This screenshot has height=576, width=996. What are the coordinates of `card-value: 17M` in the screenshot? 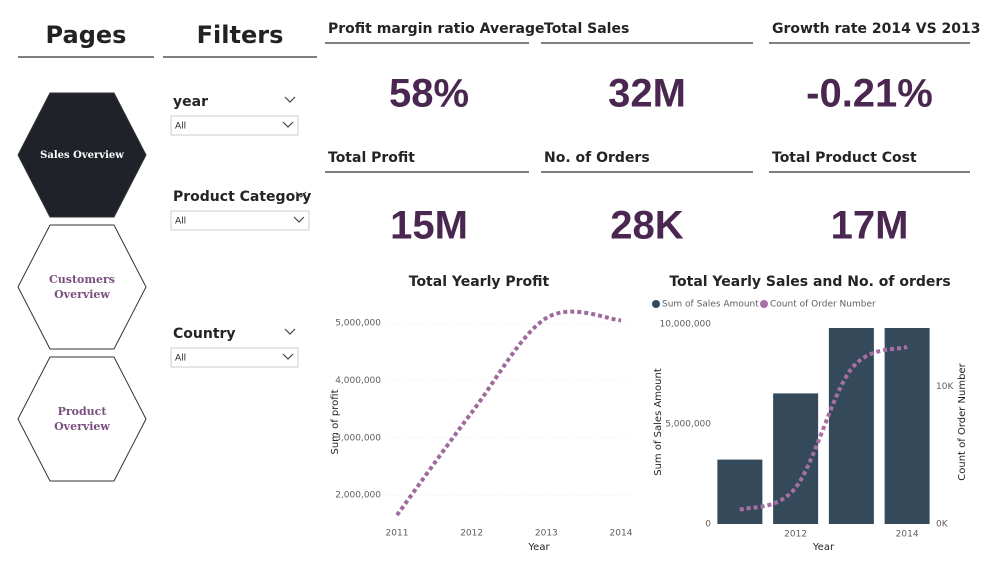 It's located at (870, 226).